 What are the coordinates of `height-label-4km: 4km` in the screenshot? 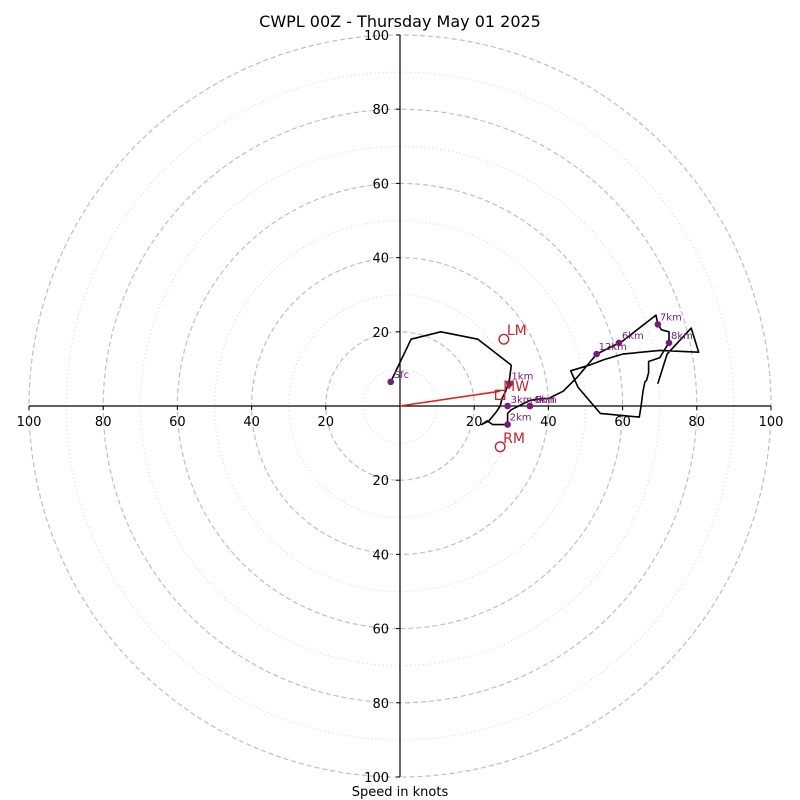 It's located at (544, 400).